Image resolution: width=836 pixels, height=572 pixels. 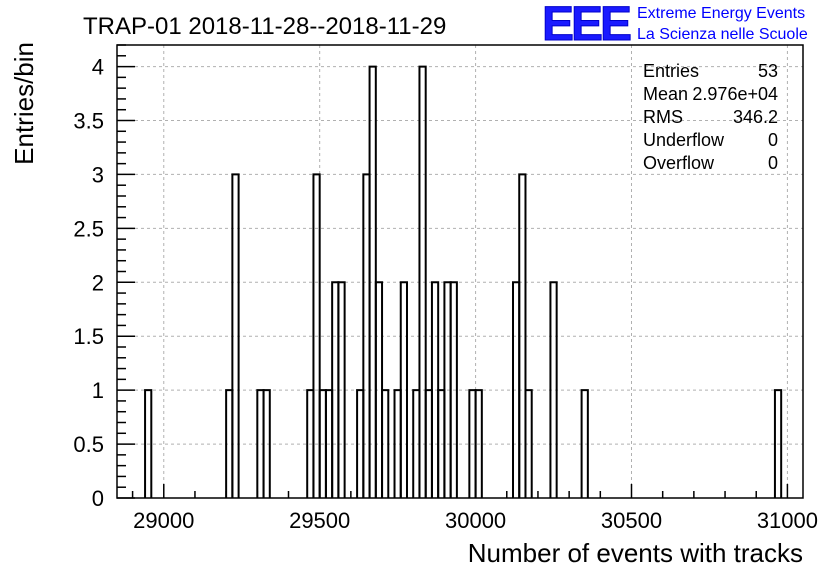 What do you see at coordinates (755, 117) in the screenshot?
I see `stats-value: 346.2` at bounding box center [755, 117].